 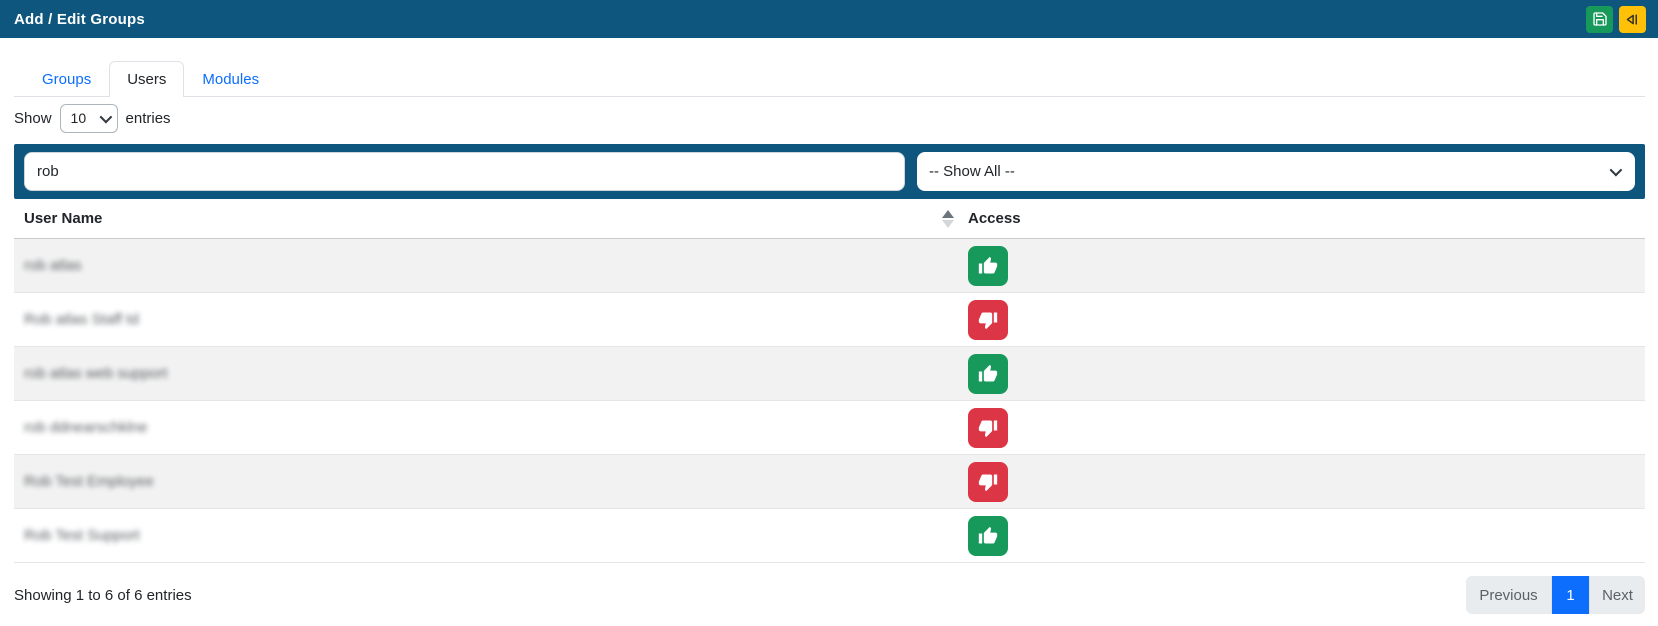 I want to click on save-button, so click(x=1599, y=19).